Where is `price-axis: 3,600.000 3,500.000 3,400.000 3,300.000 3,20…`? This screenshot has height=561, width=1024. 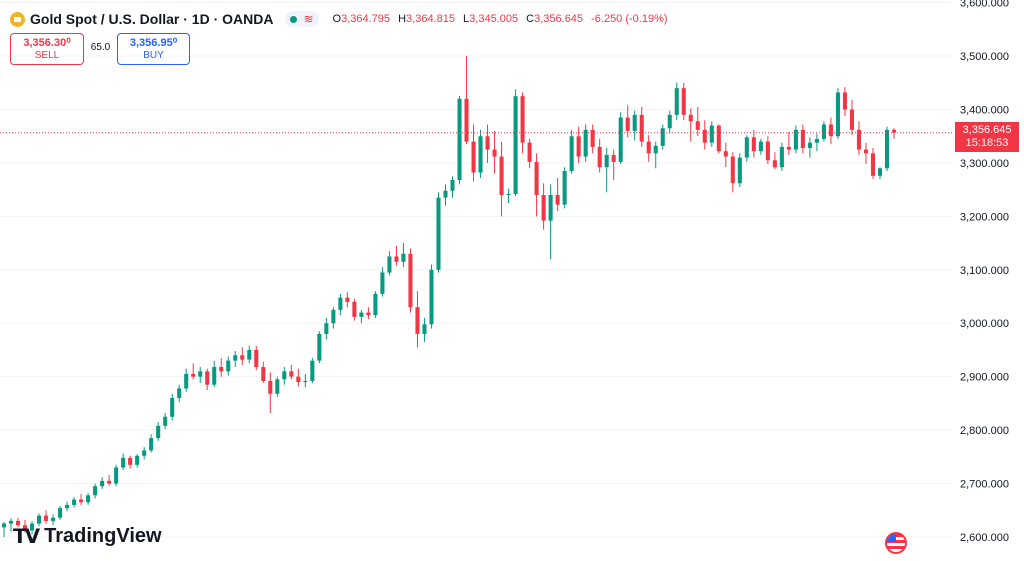 price-axis: 3,600.000 3,500.000 3,400.000 3,300.000 3,20… is located at coordinates (984, 272).